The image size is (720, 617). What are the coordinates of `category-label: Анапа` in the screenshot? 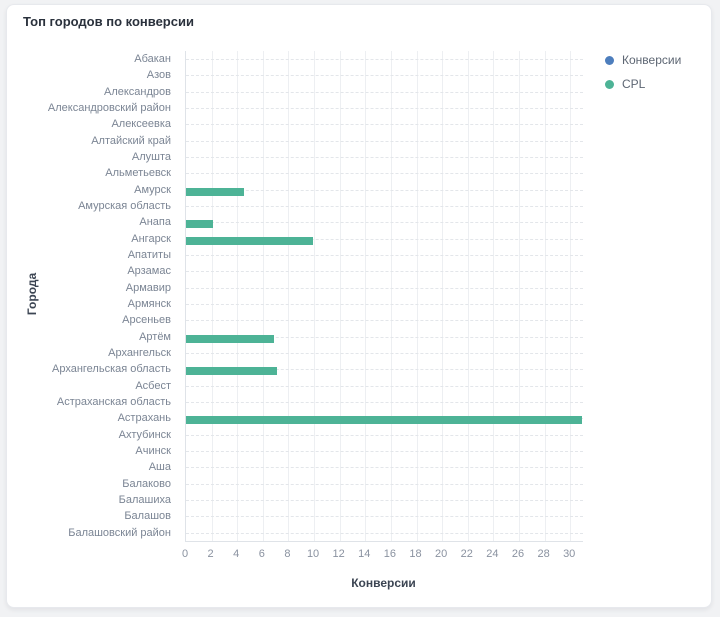 It's located at (155, 222).